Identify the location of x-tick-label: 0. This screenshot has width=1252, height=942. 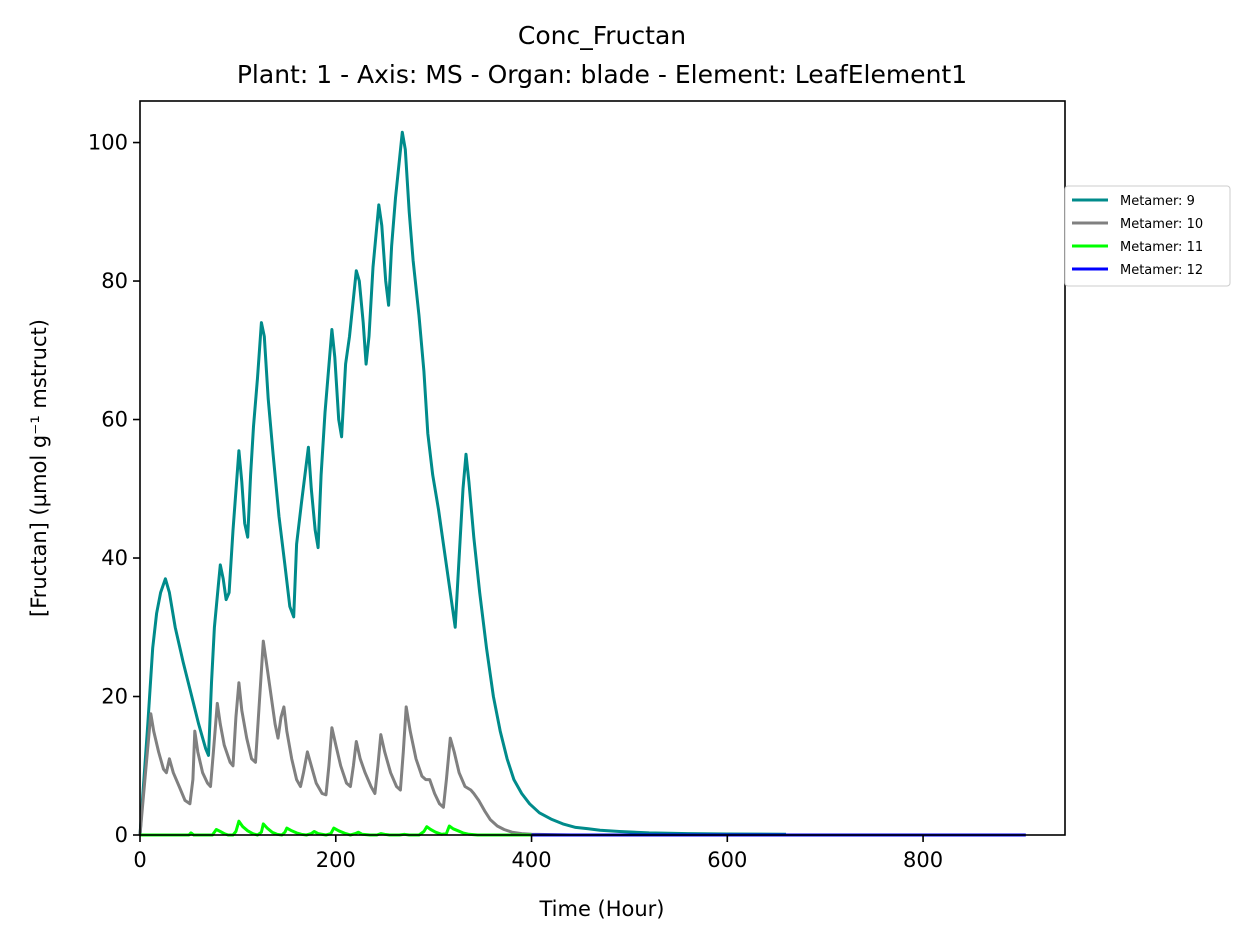
(139, 860).